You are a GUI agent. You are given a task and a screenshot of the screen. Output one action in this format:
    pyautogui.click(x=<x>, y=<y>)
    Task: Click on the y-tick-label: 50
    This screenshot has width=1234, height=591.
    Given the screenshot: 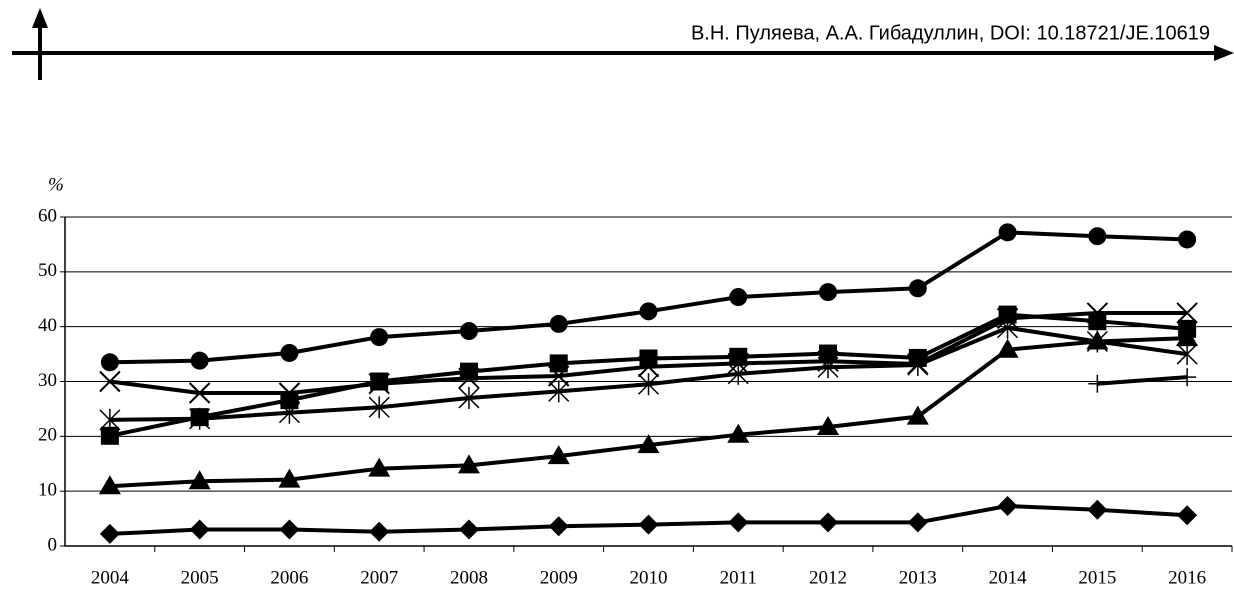 What is the action you would take?
    pyautogui.click(x=47, y=270)
    